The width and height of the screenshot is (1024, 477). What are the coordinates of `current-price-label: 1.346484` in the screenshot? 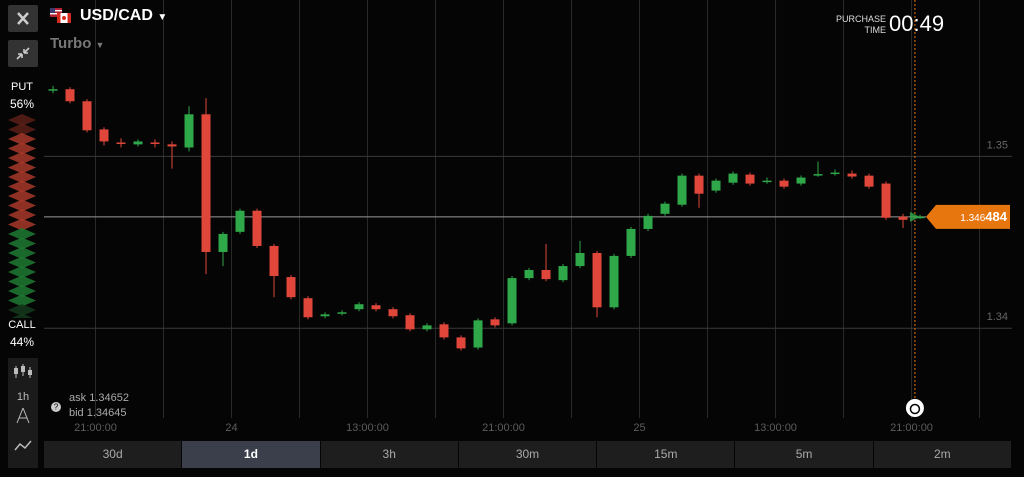 It's located at (983, 216).